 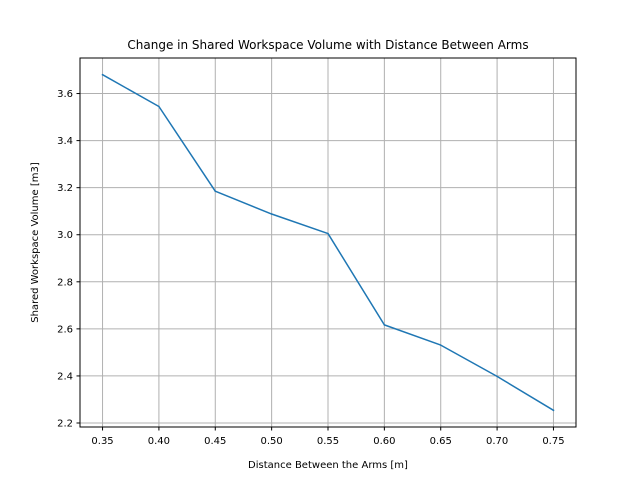 I want to click on y-axis-label: Shared Workspace Volume [m3], so click(x=35, y=242).